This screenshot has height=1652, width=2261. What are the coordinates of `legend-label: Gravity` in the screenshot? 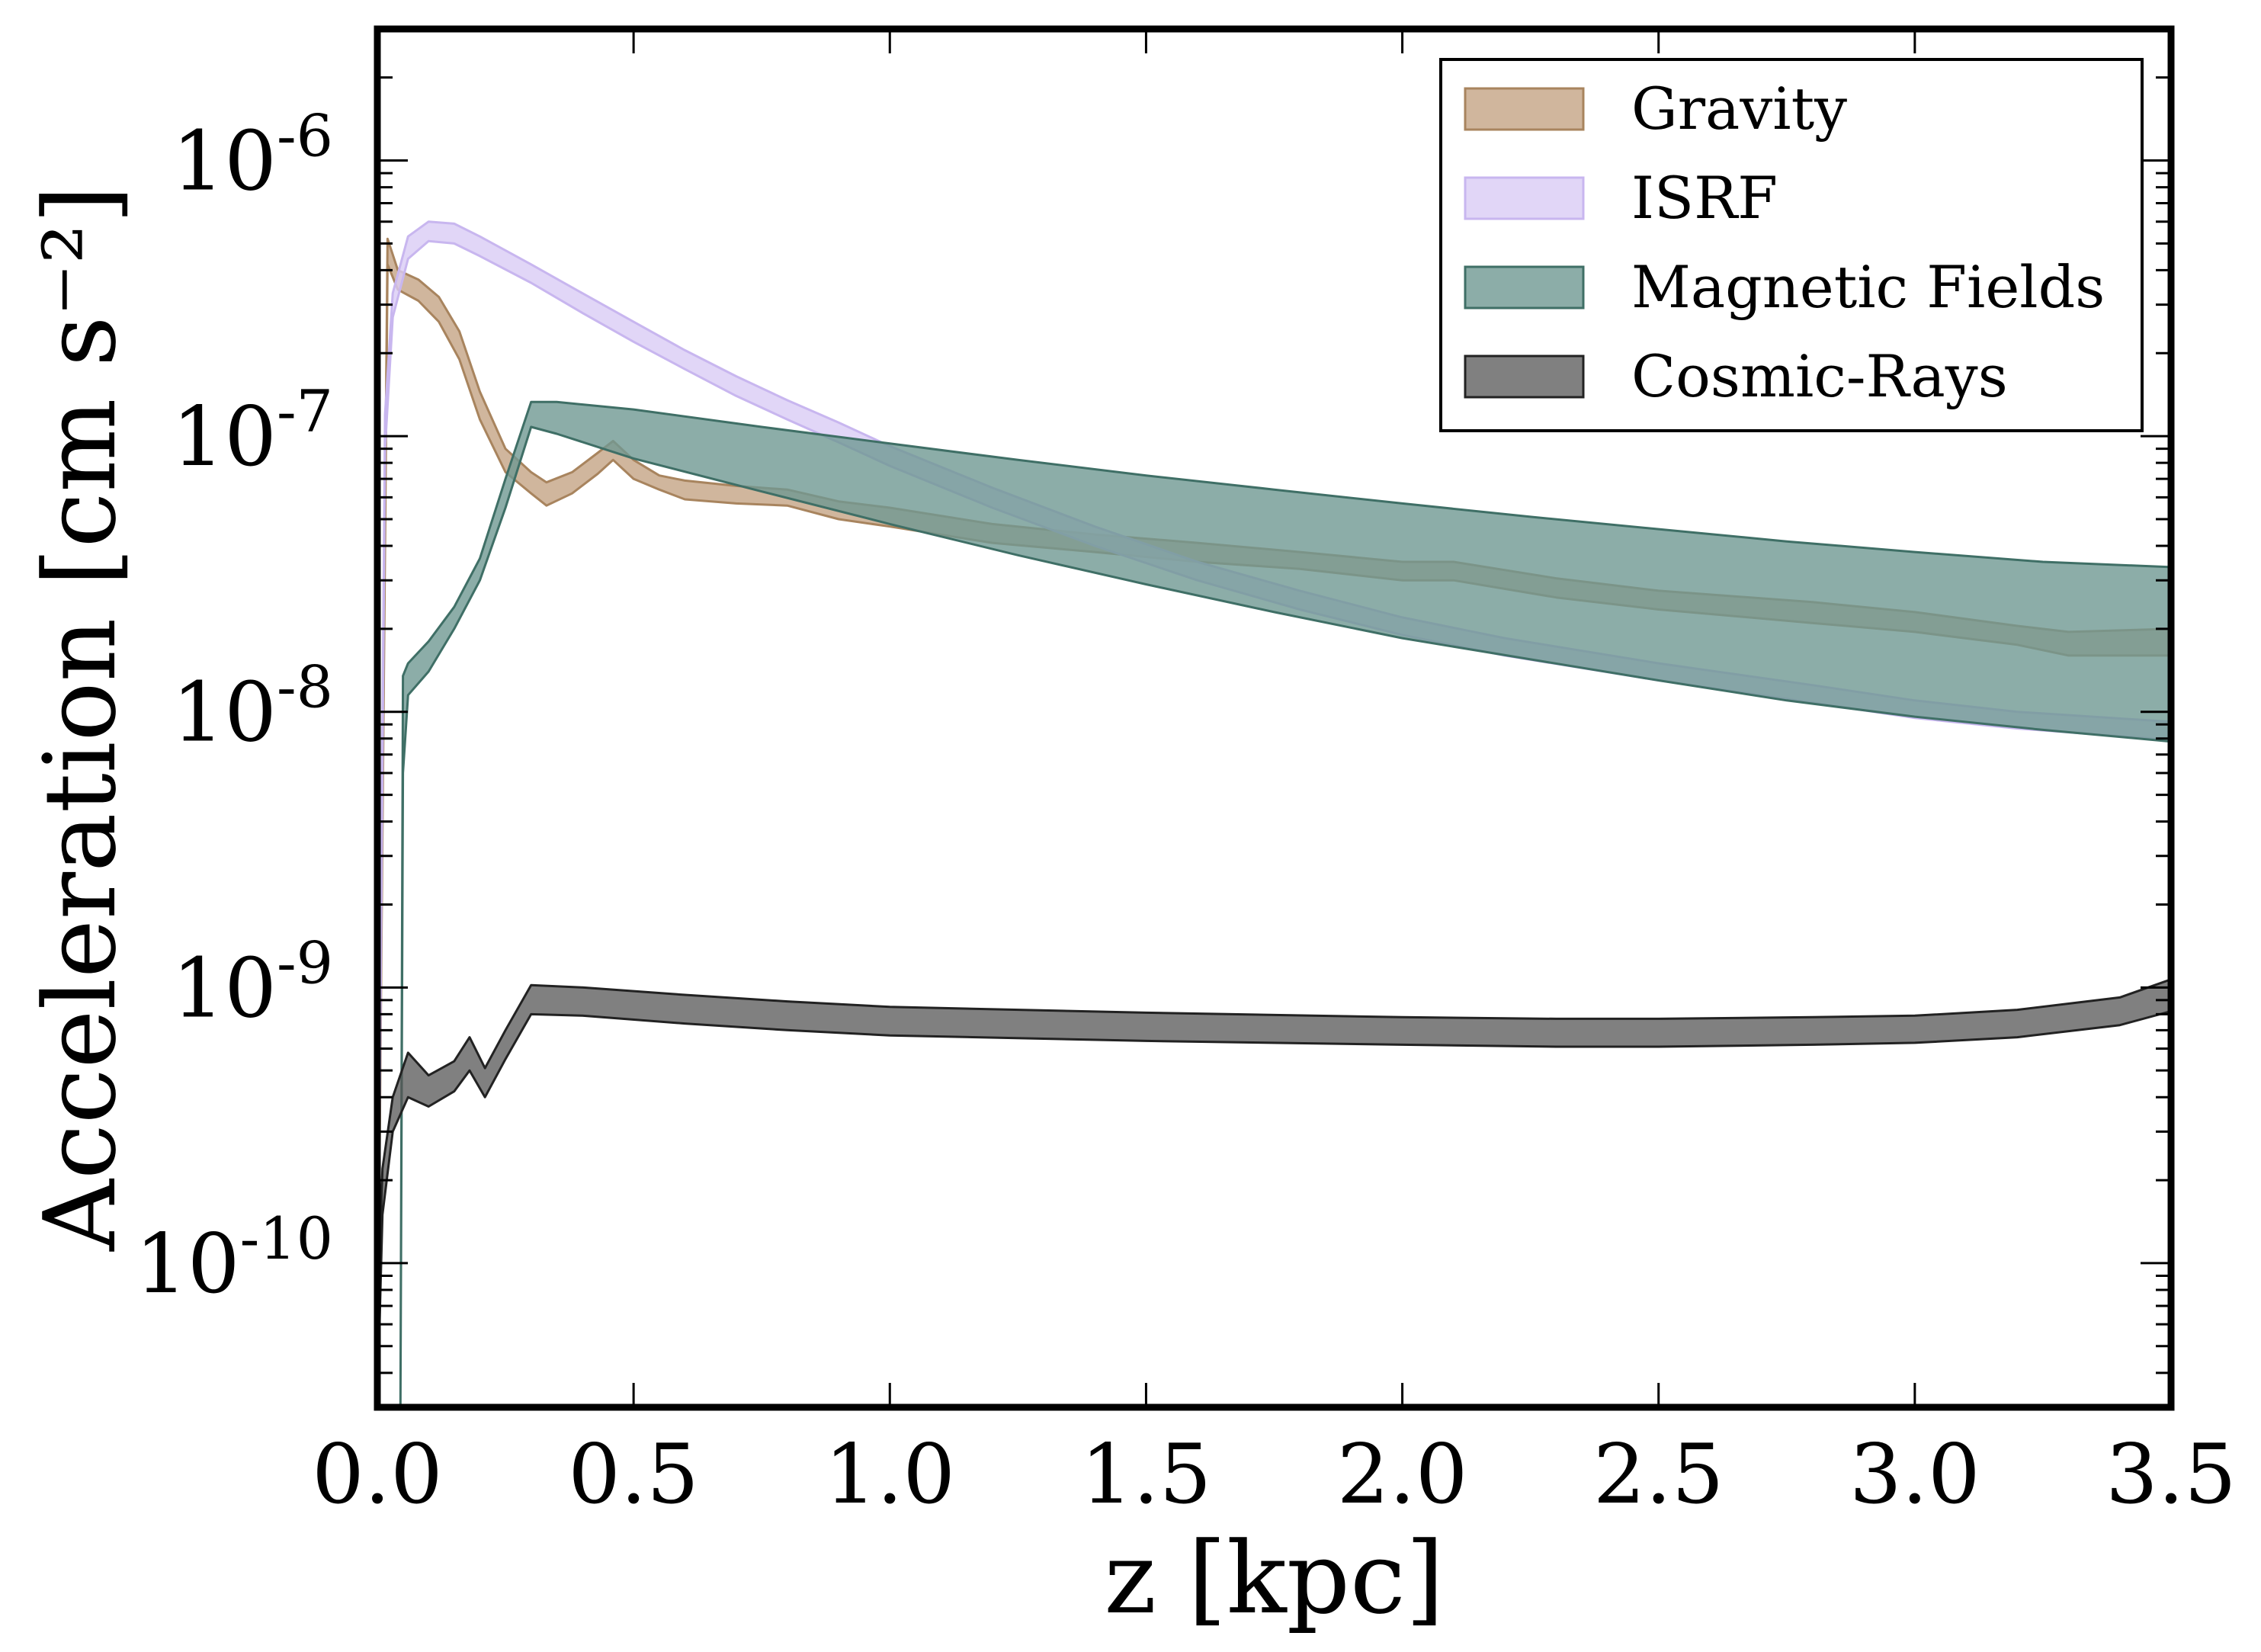 It's located at (1739, 109).